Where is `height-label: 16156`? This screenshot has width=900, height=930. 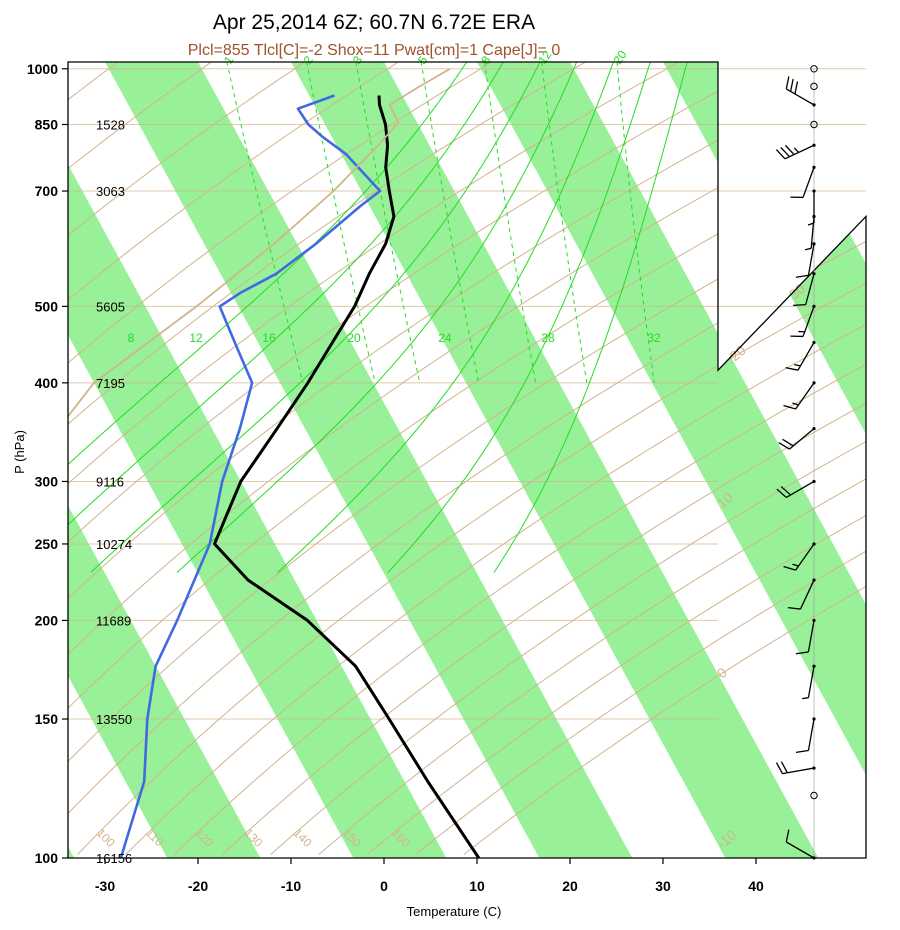
height-label: 16156 is located at coordinates (114, 858).